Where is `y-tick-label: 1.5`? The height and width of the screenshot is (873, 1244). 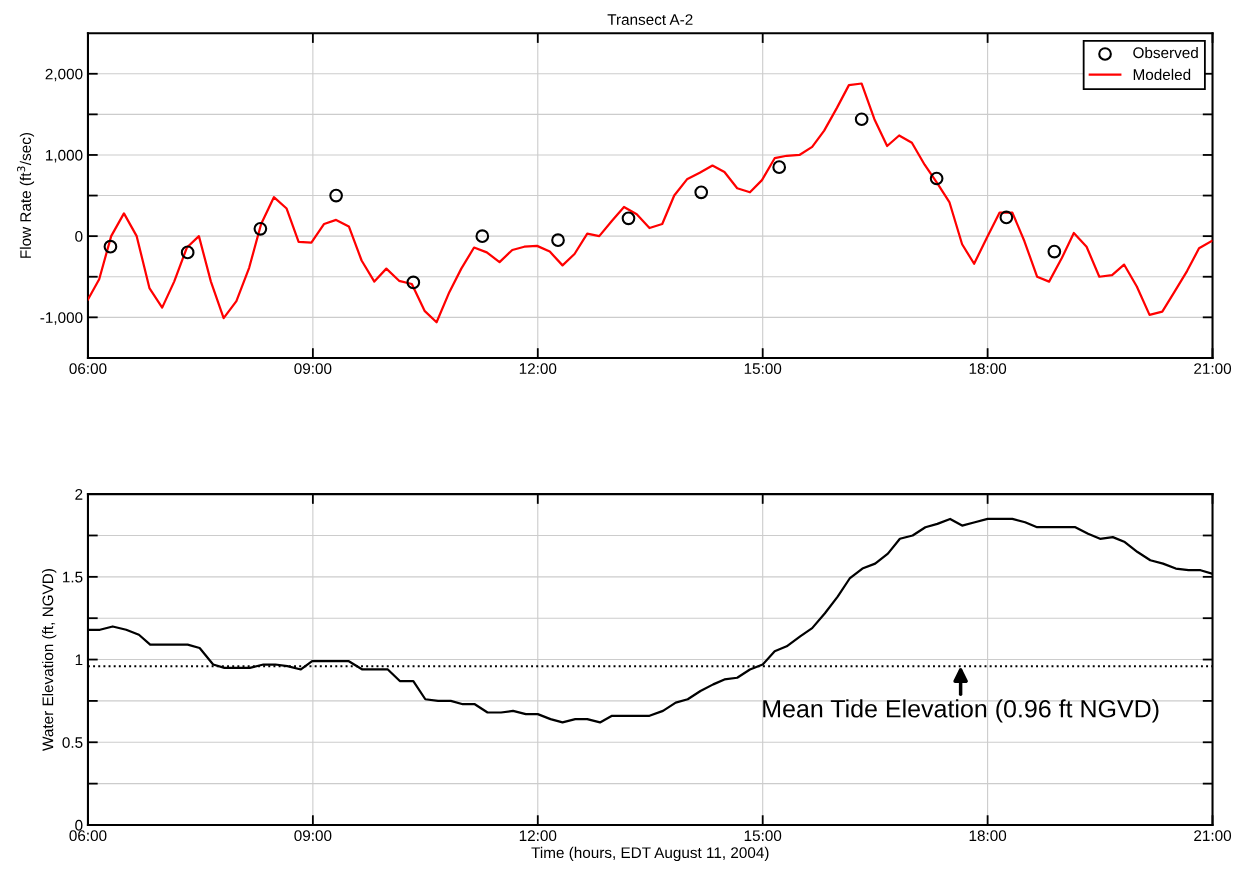
y-tick-label: 1.5 is located at coordinates (73, 577).